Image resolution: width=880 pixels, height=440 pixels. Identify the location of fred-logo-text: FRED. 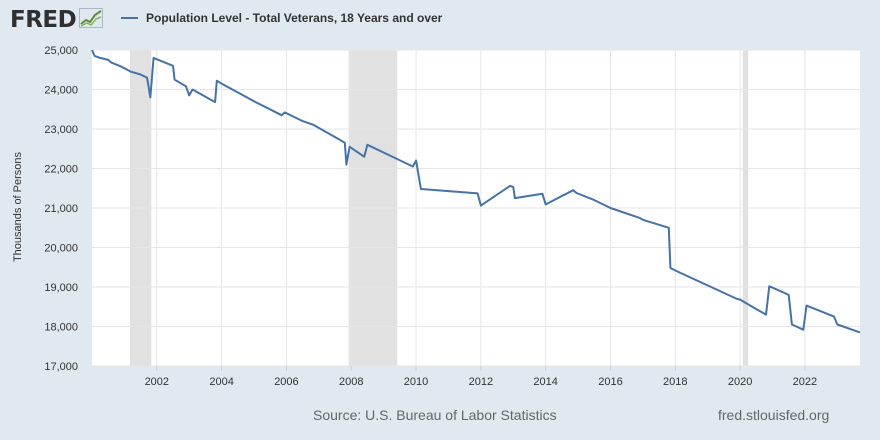
(43, 20).